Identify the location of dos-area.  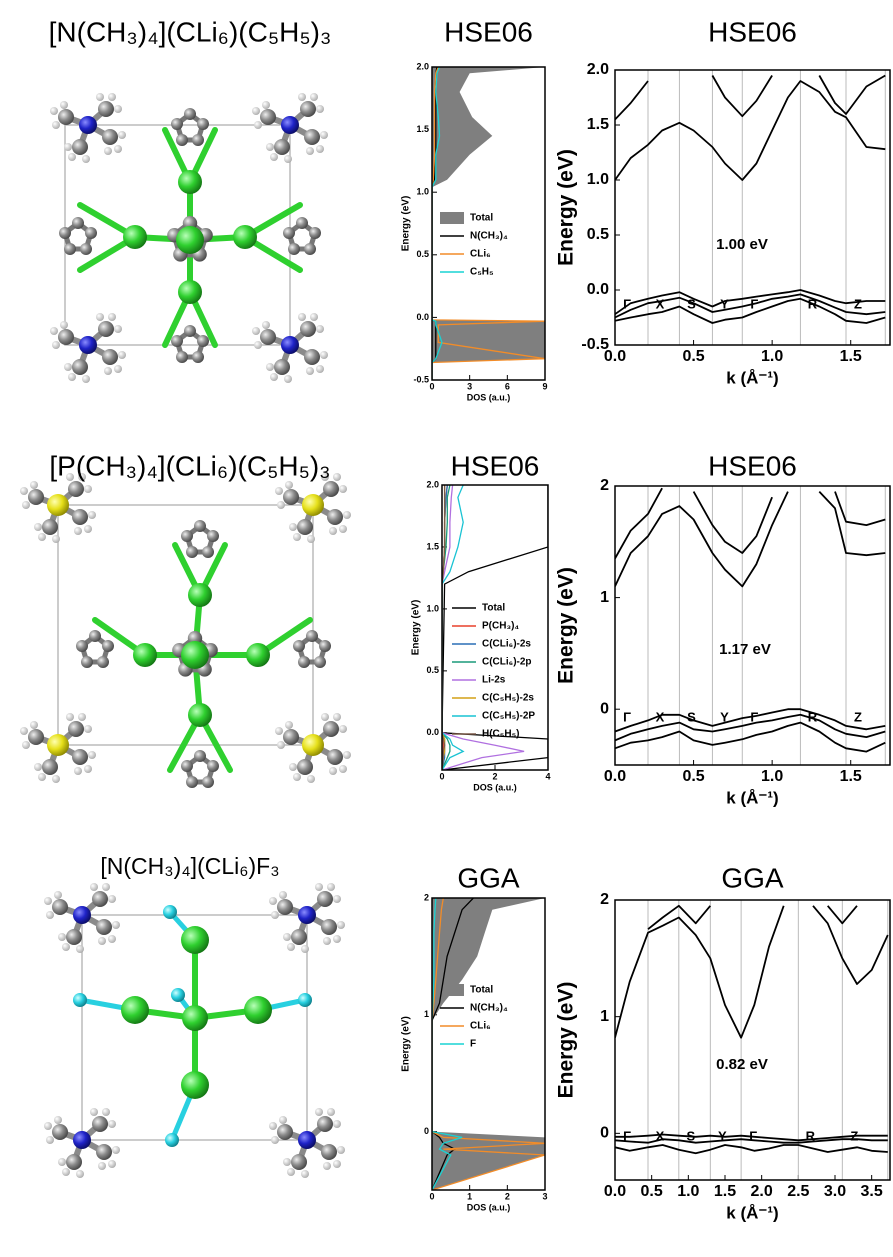
(488, 1044).